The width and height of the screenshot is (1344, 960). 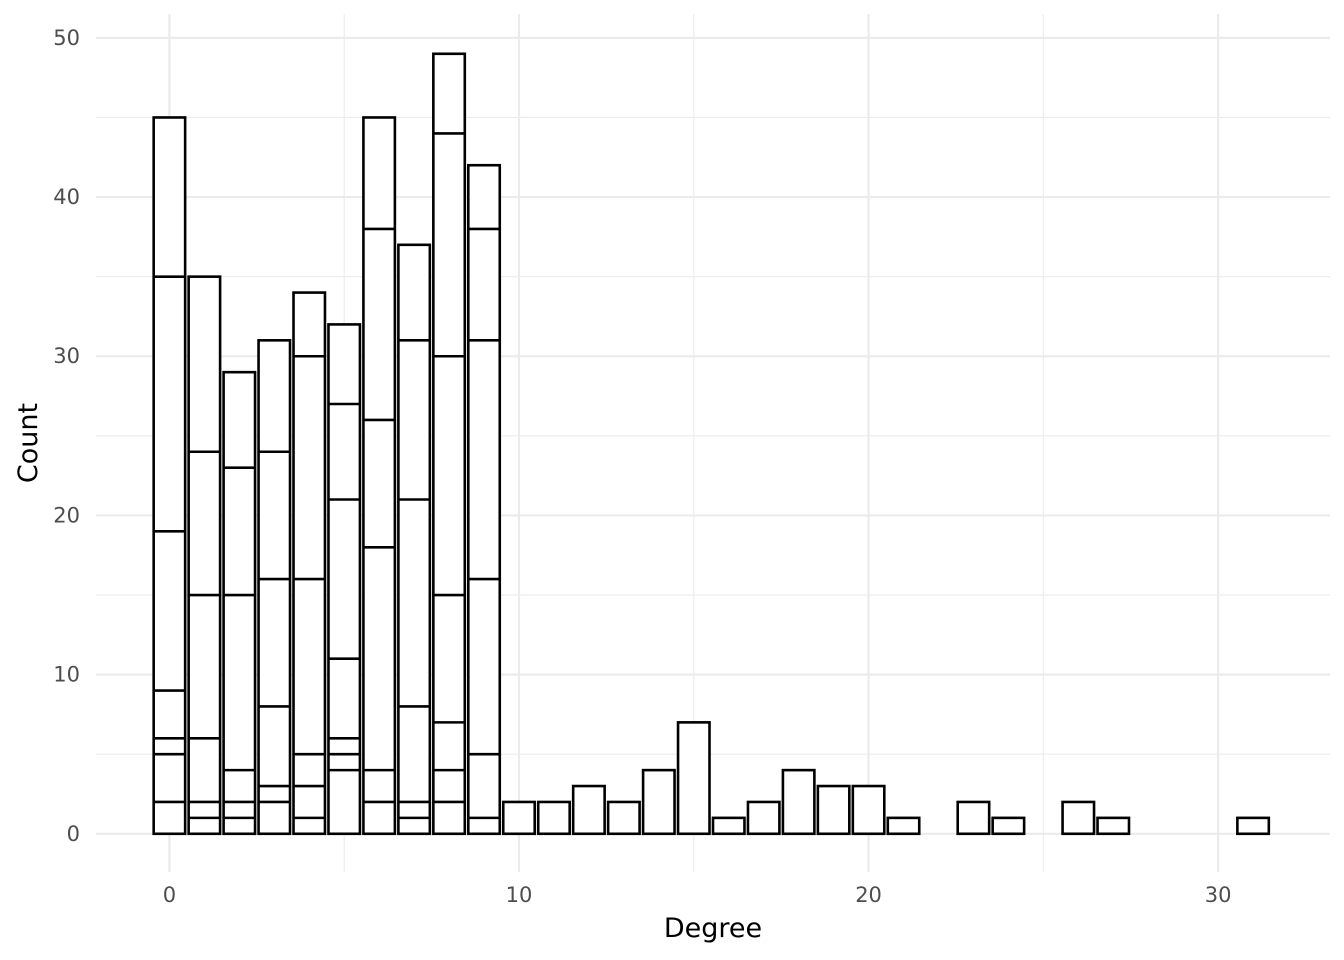 What do you see at coordinates (66, 197) in the screenshot?
I see `y-tick-label: 40` at bounding box center [66, 197].